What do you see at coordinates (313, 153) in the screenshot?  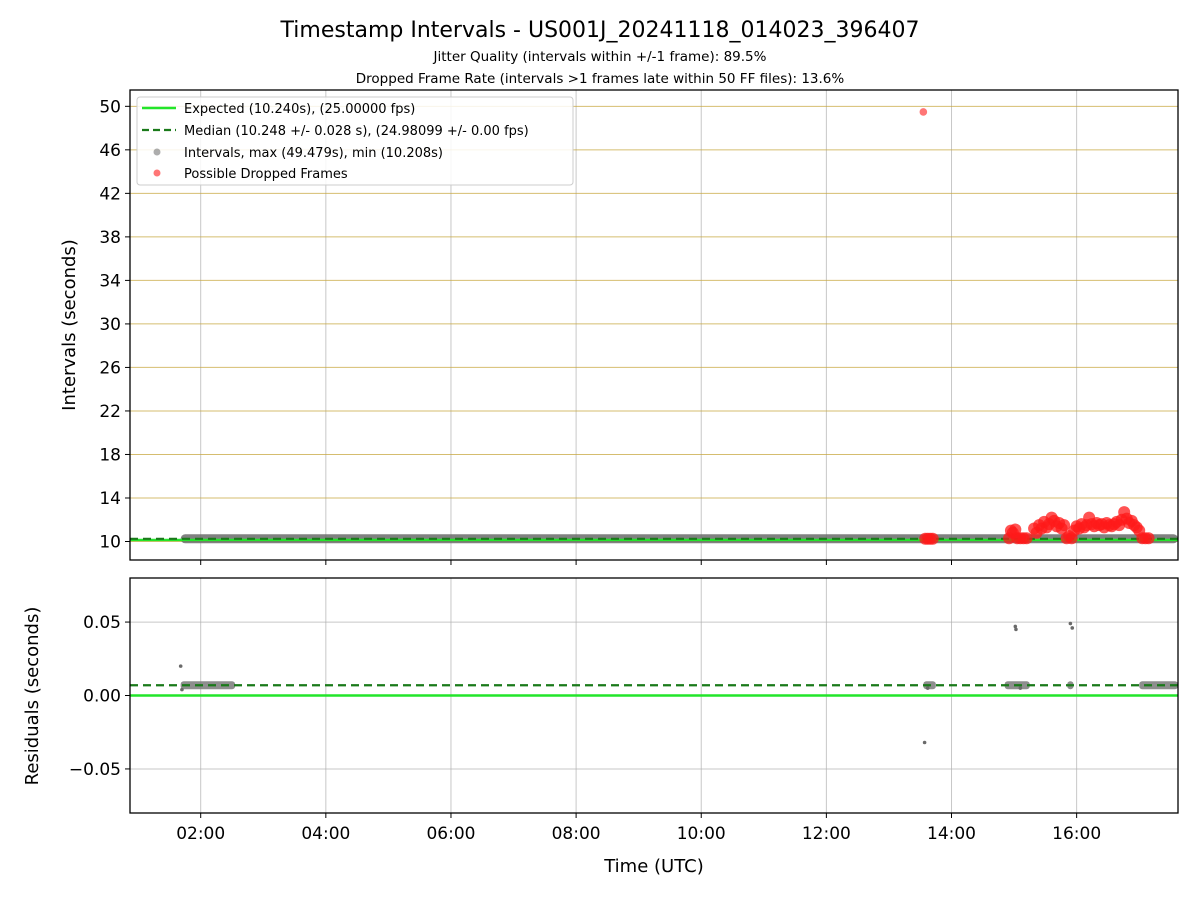 I see `legend-entry-label: Intervals, max (49.479s), min (10.208s)` at bounding box center [313, 153].